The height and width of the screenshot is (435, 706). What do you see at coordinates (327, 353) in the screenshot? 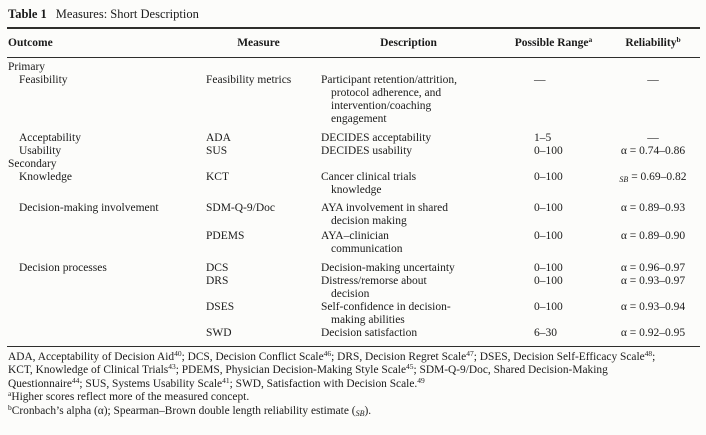
I see `superscript-text: 46` at bounding box center [327, 353].